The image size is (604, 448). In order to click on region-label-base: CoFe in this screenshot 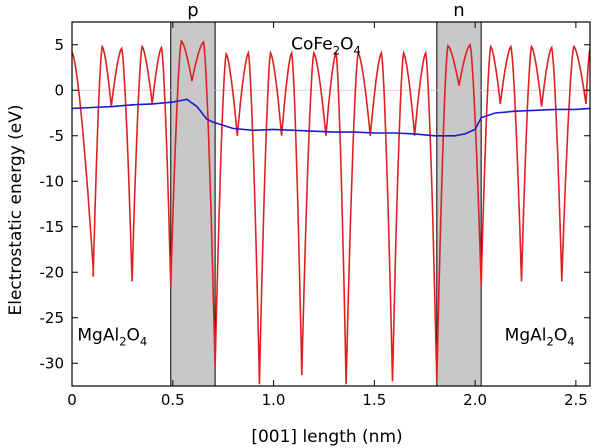, I will do `click(312, 44)`.